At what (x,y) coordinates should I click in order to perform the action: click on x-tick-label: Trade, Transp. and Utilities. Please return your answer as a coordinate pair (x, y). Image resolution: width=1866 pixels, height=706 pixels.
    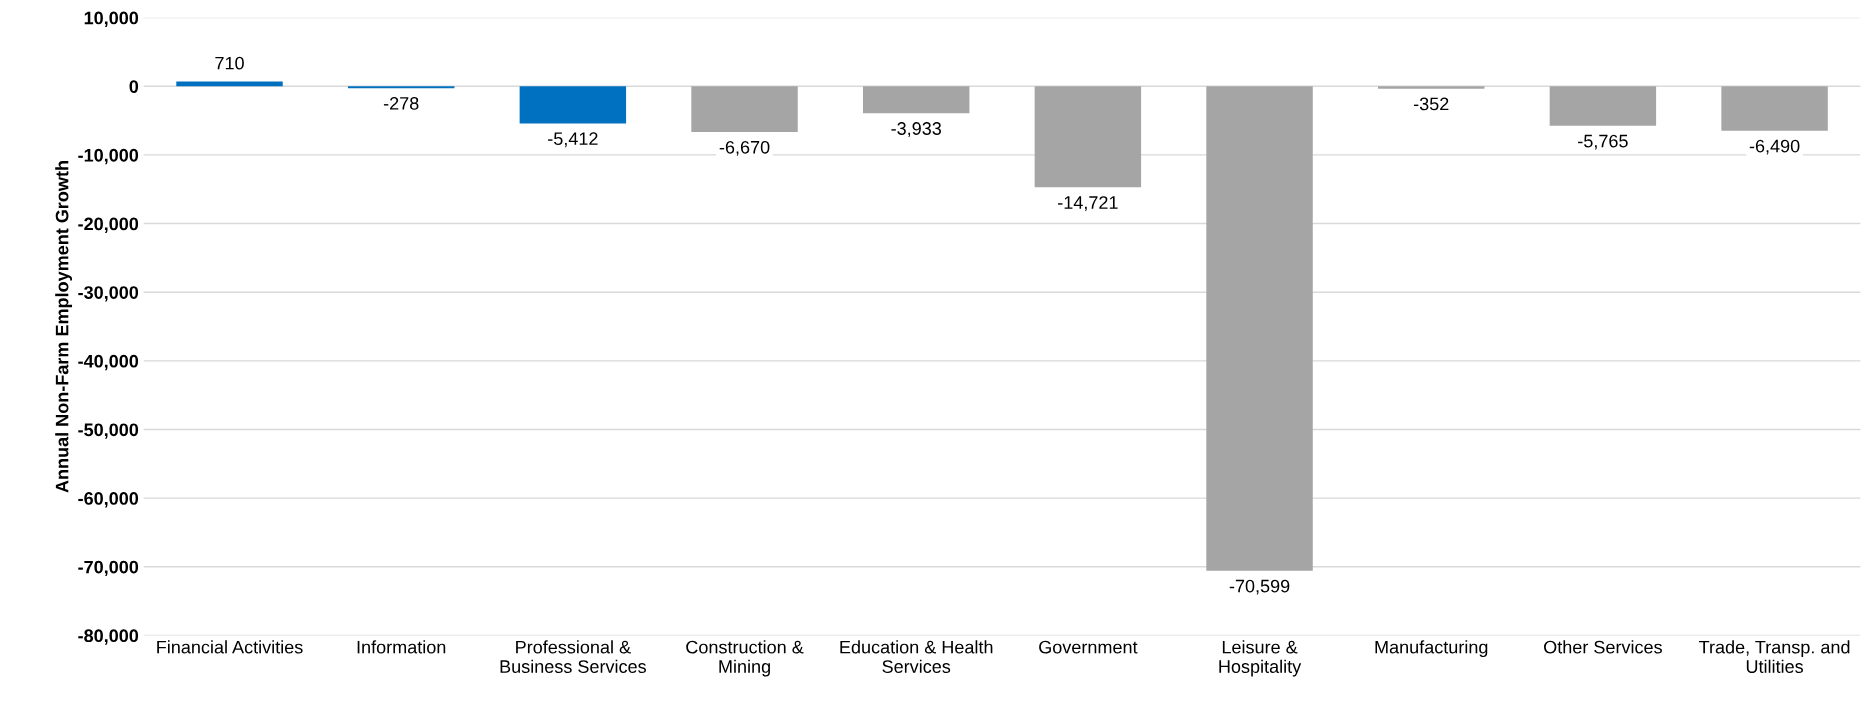
    Looking at the image, I should click on (1774, 656).